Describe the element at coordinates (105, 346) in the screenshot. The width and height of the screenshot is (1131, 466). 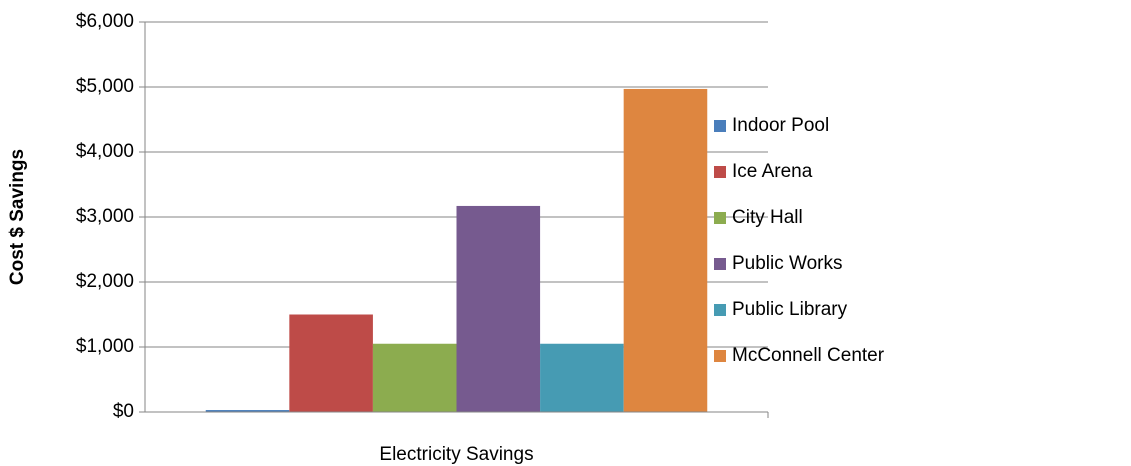
I see `y-tick-label: $1,000` at that location.